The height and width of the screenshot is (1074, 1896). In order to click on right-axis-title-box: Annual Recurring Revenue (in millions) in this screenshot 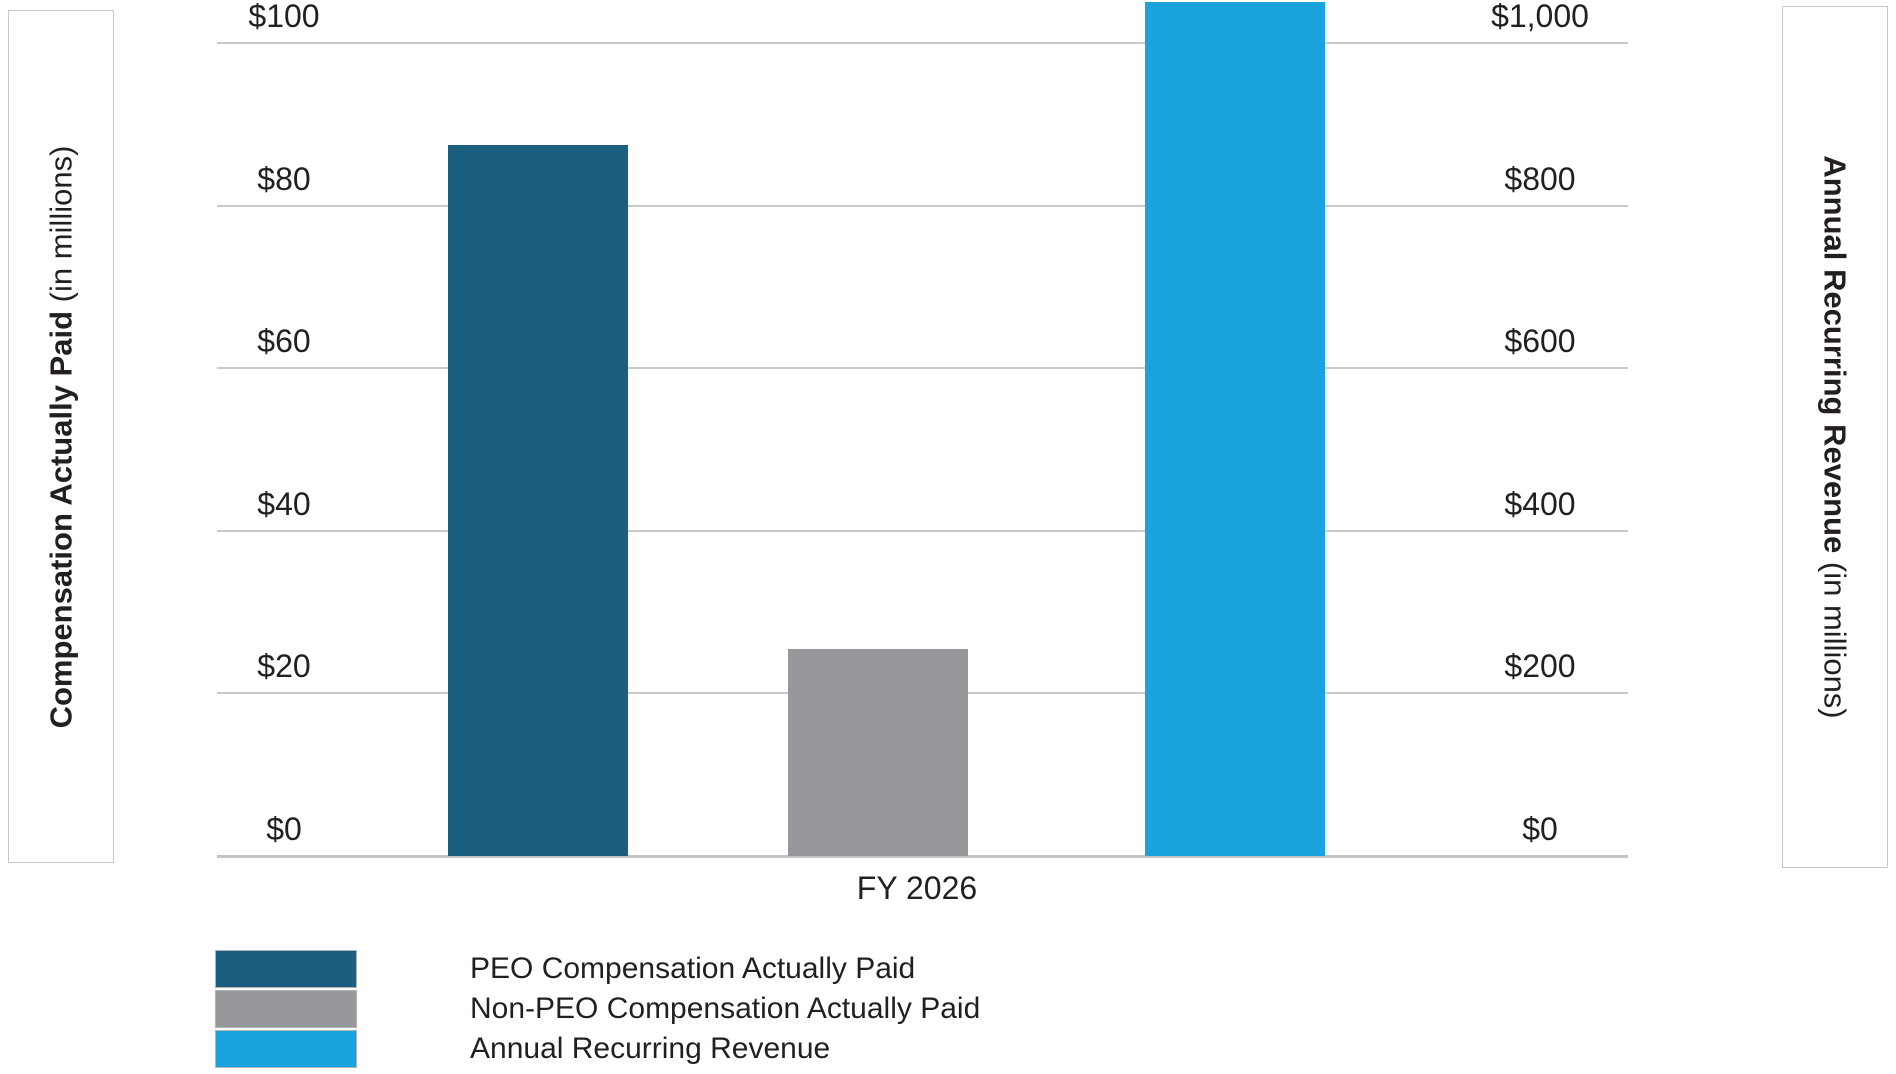, I will do `click(1835, 437)`.